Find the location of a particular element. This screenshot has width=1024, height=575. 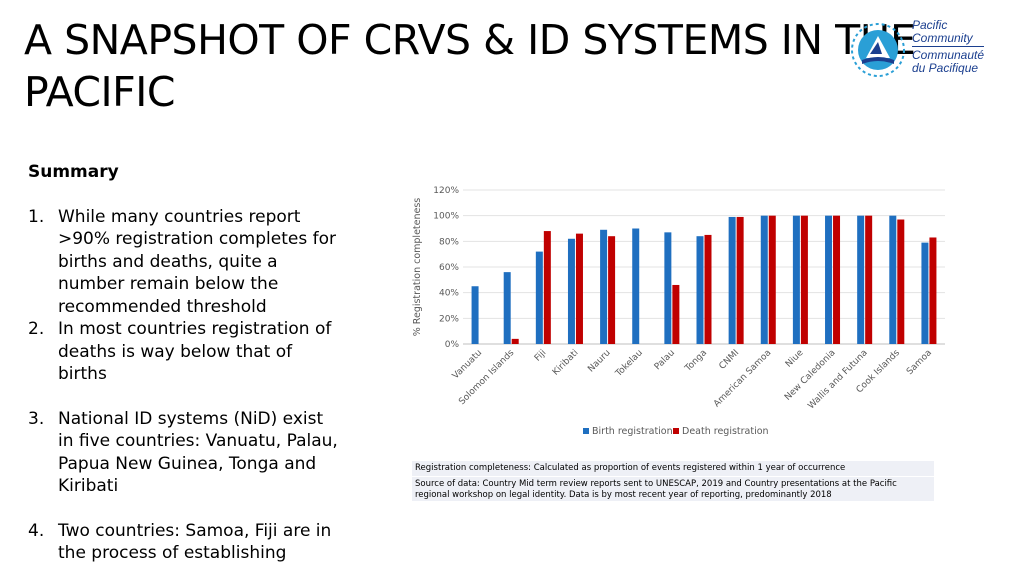

x-tick-label: Palau is located at coordinates (665, 360).